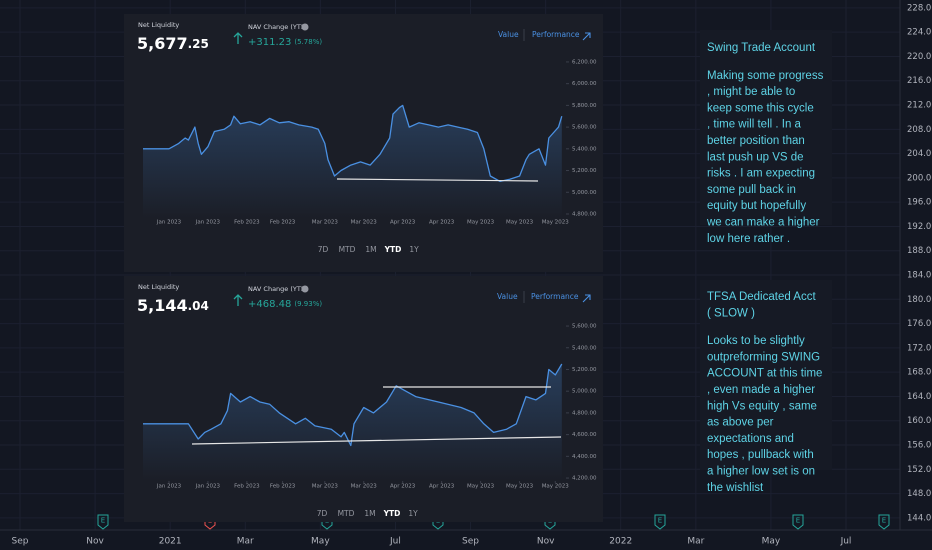 The width and height of the screenshot is (932, 550). What do you see at coordinates (748, 239) in the screenshot?
I see `note-line: low here rather .` at bounding box center [748, 239].